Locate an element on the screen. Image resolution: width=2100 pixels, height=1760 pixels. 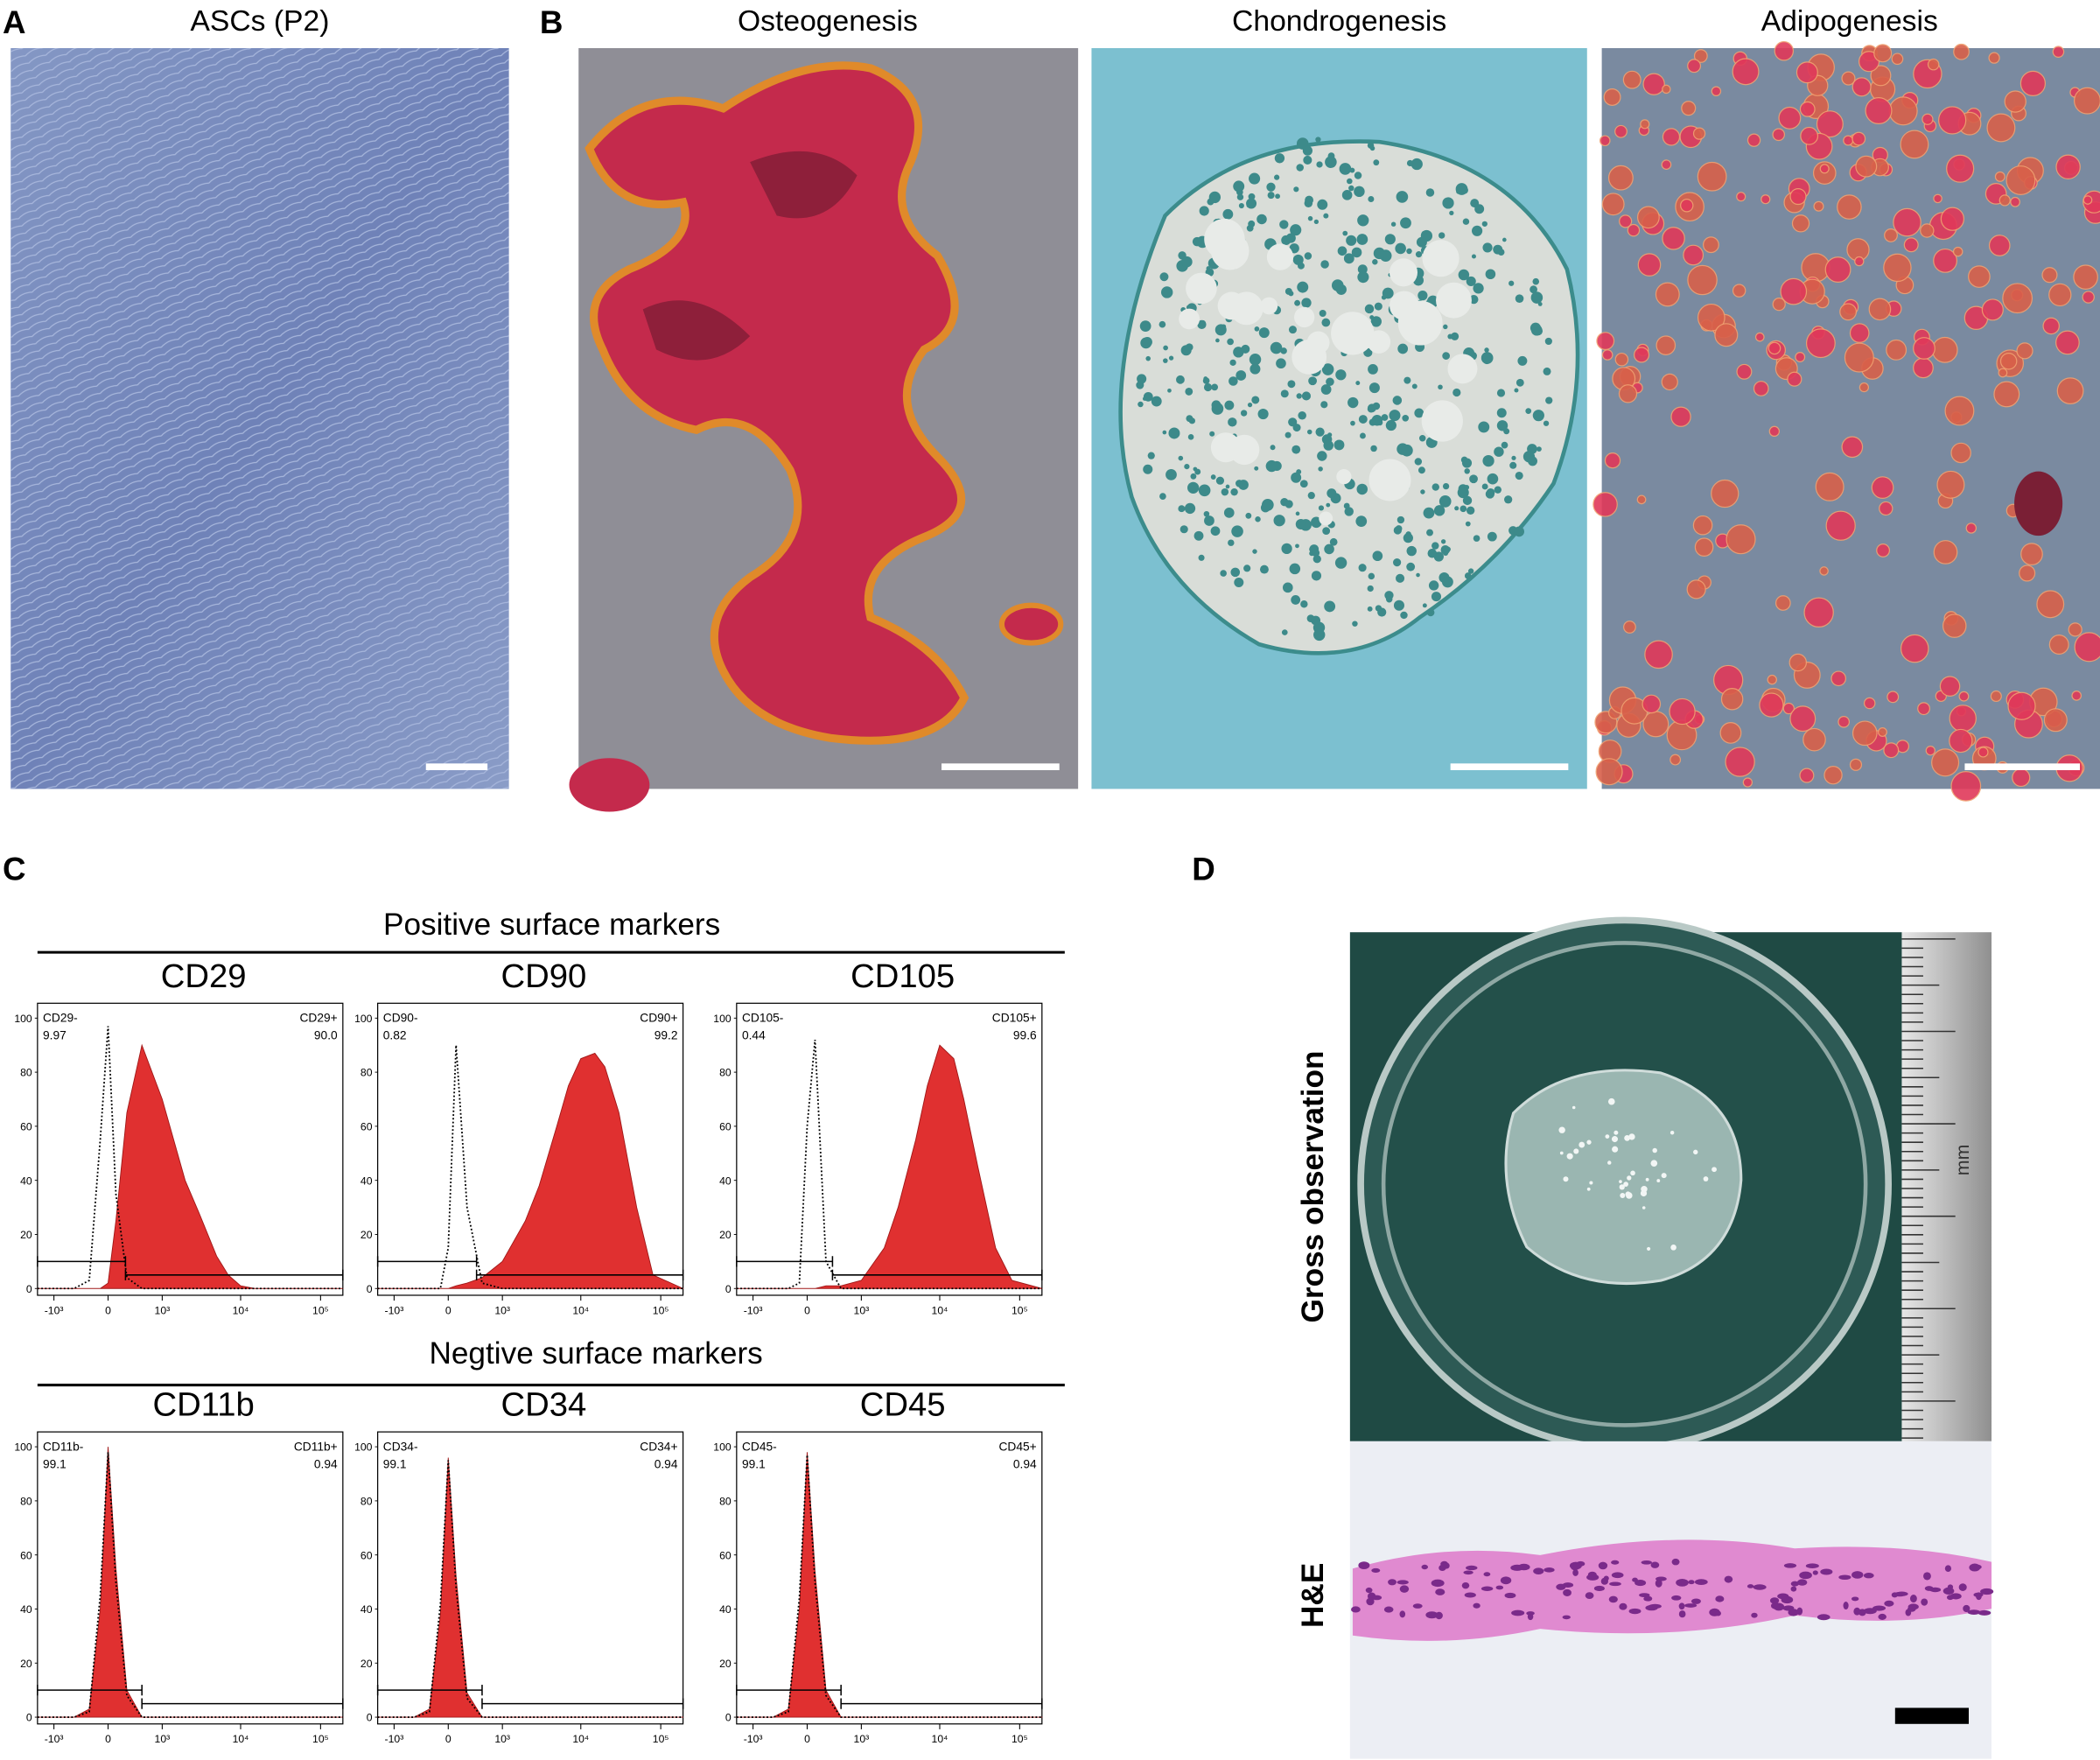
y-tick-label: 100 is located at coordinates (363, 1447).